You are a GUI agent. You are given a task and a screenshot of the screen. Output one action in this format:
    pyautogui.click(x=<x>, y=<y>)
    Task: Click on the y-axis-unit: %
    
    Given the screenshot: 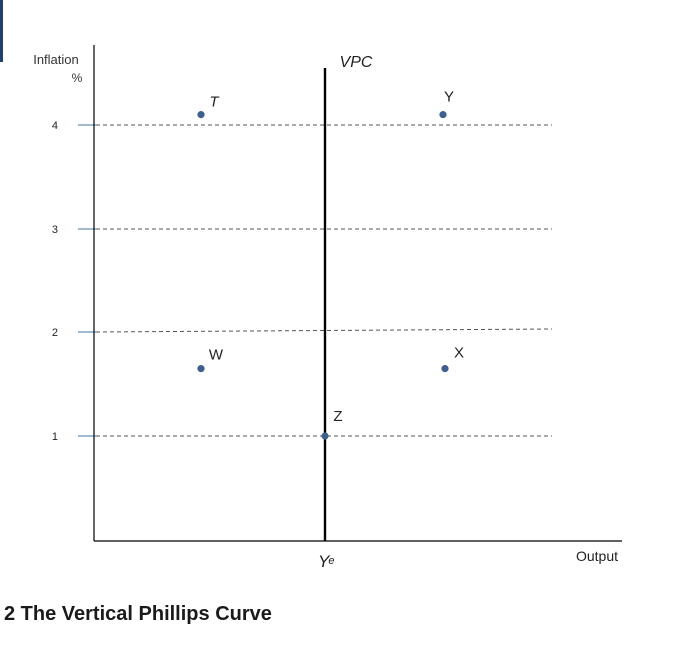 What is the action you would take?
    pyautogui.click(x=77, y=78)
    